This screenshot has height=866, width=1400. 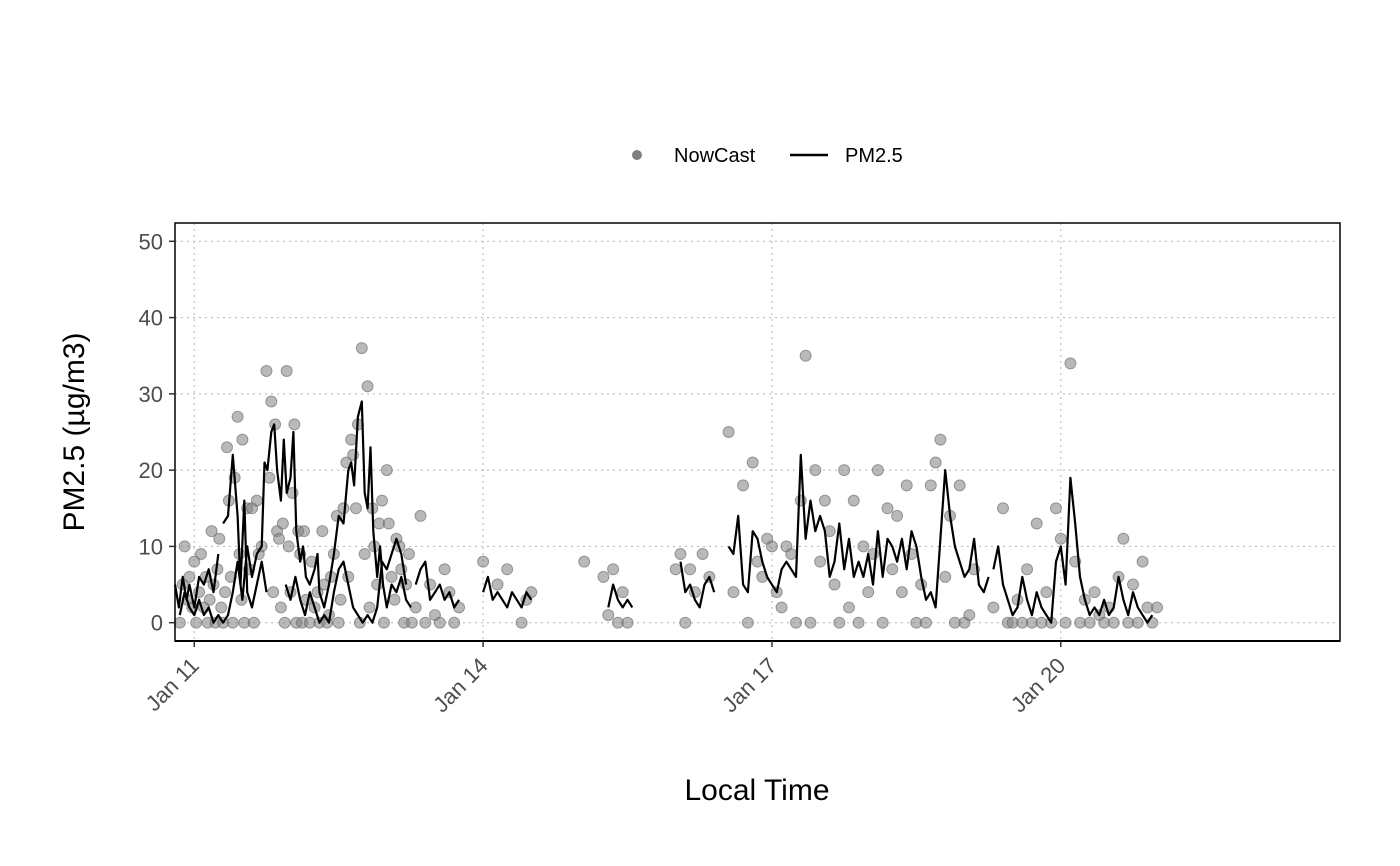 What do you see at coordinates (767, 156) in the screenshot?
I see `legend: NowCast PM2.5` at bounding box center [767, 156].